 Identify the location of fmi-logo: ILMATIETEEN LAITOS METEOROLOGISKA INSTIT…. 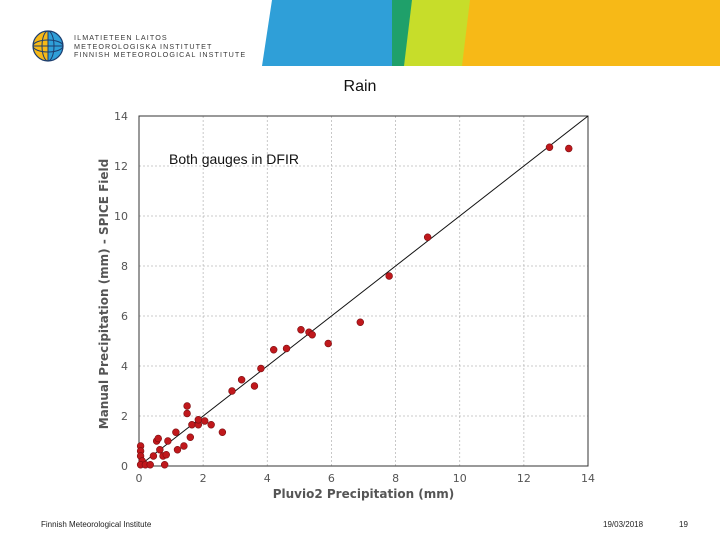
(137, 47).